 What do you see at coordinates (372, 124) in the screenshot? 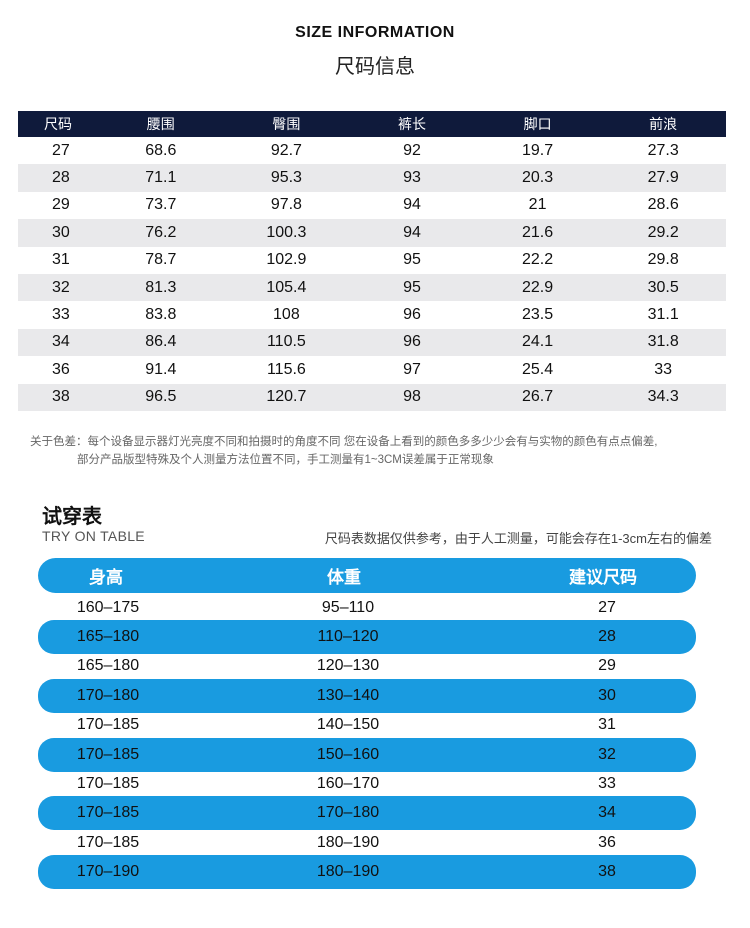
I see `size-table-header: 尺码 腰围 臀围 裤长 脚口 前浪` at bounding box center [372, 124].